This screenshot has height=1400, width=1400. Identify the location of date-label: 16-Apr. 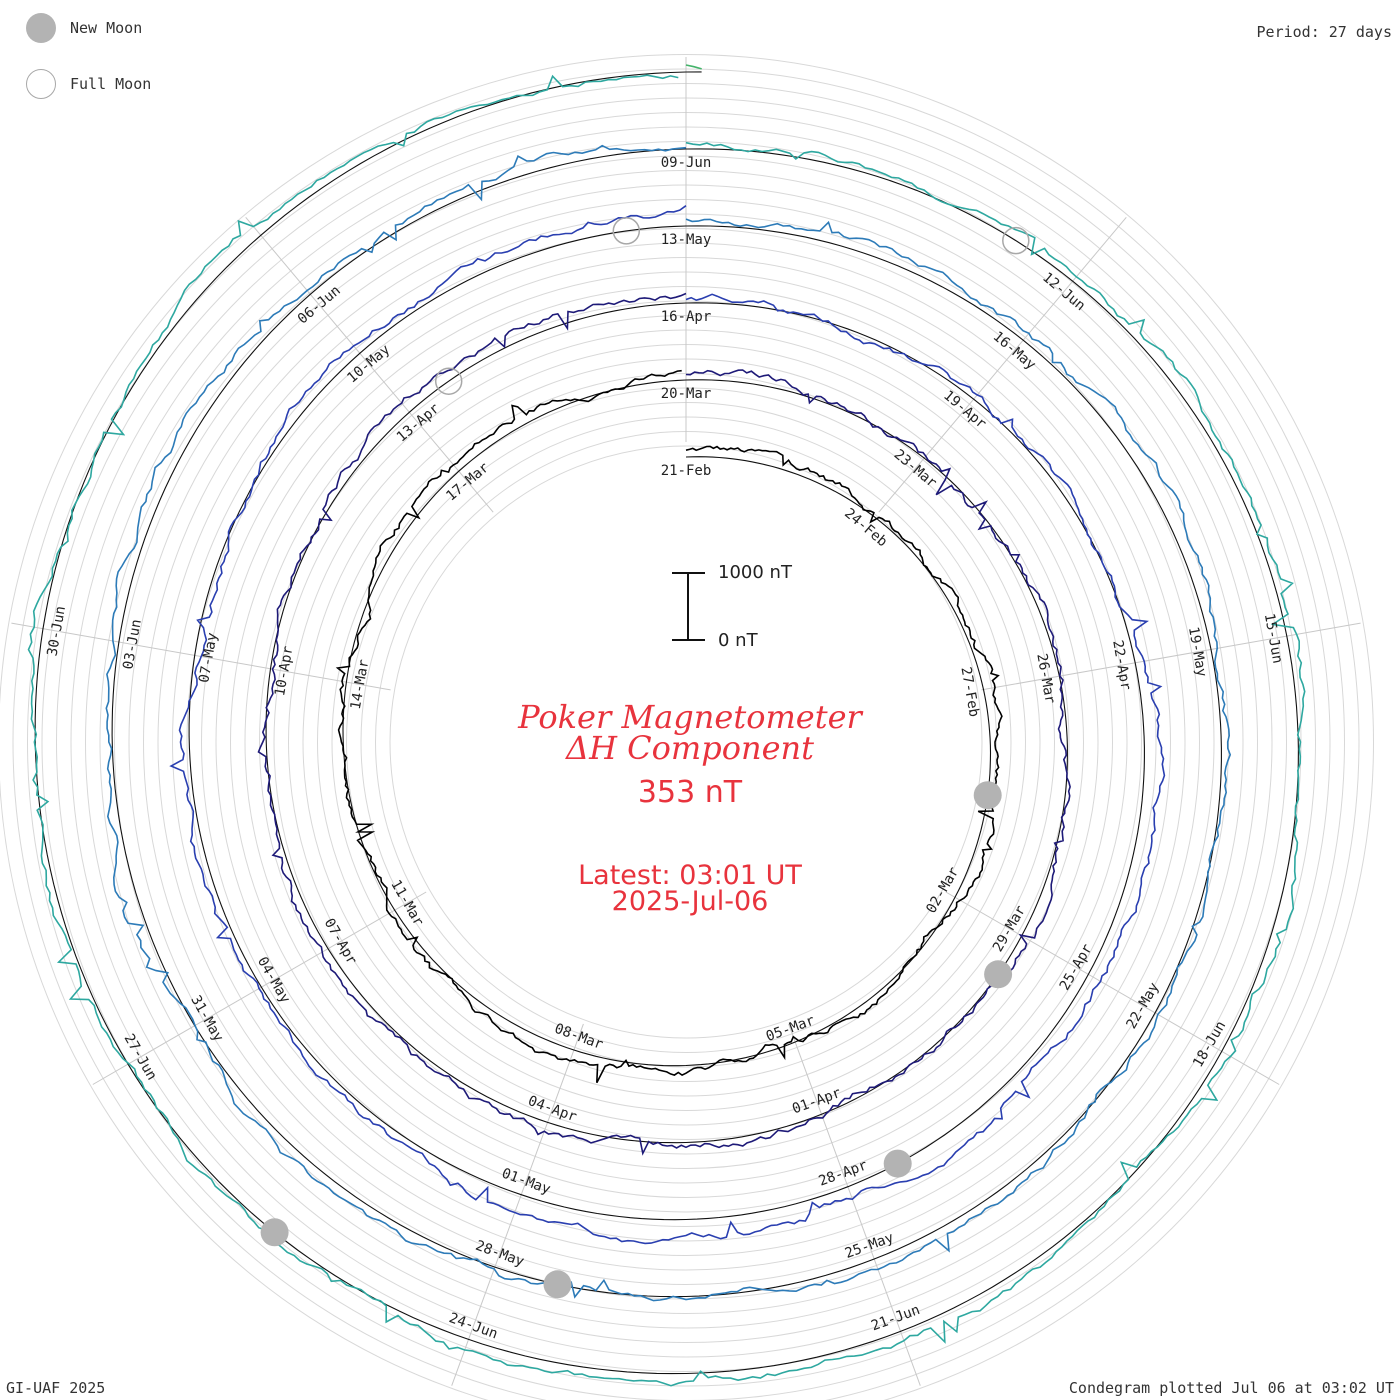
(686, 317).